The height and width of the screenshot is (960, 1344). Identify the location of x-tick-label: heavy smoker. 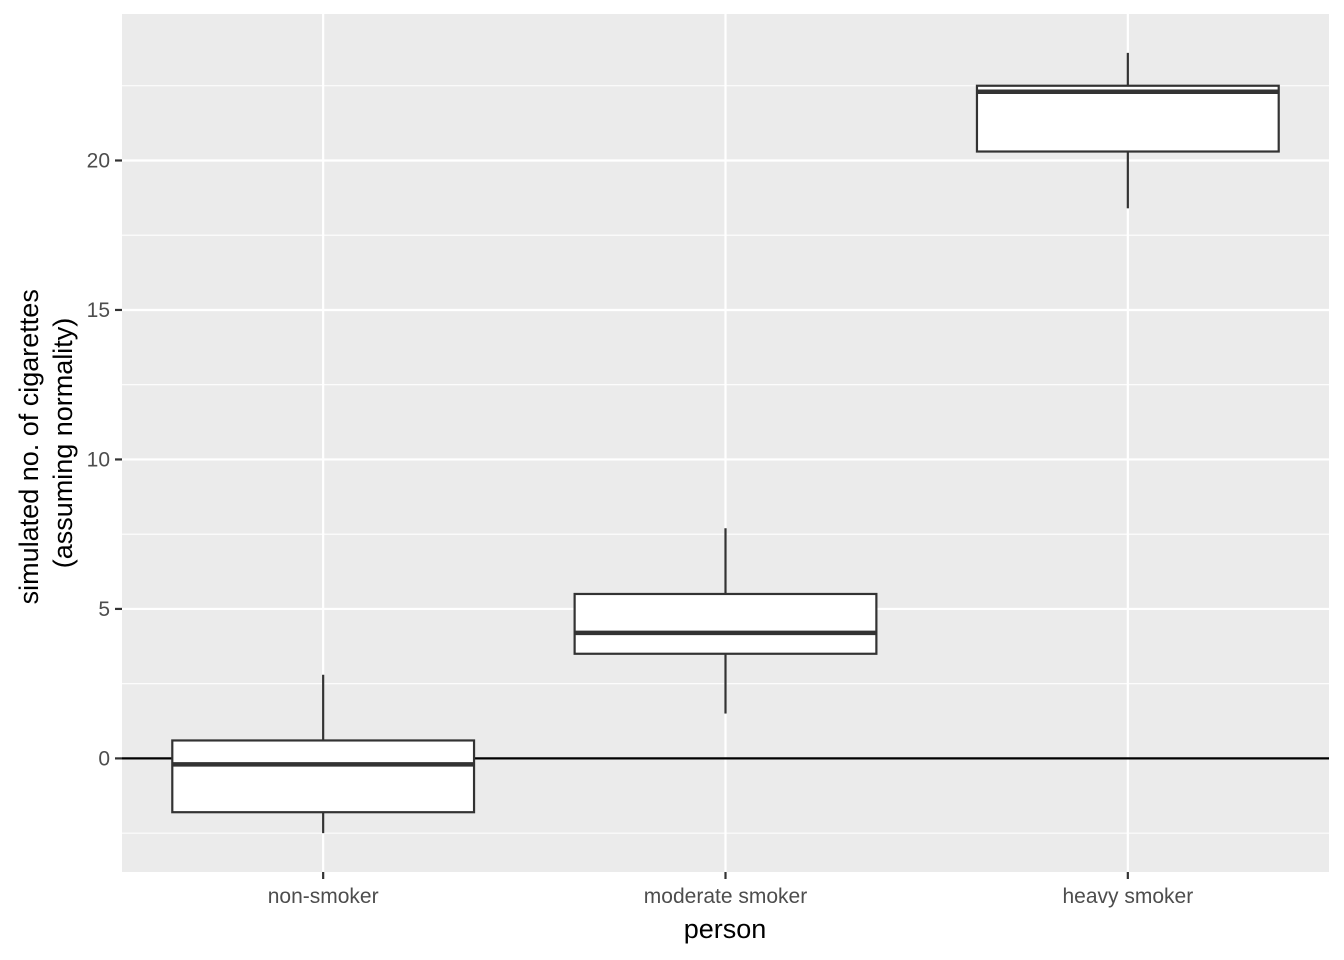
(1127, 896).